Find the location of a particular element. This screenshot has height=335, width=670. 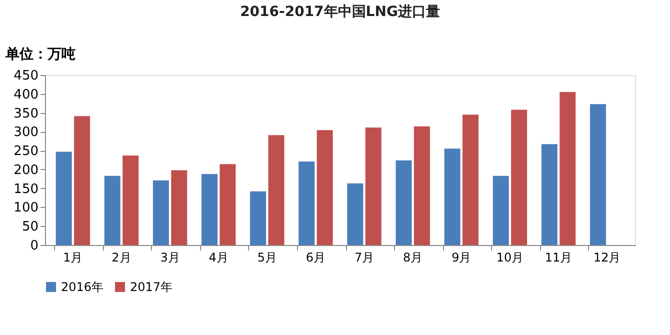

y-tick-label: 100 is located at coordinates (26, 208).